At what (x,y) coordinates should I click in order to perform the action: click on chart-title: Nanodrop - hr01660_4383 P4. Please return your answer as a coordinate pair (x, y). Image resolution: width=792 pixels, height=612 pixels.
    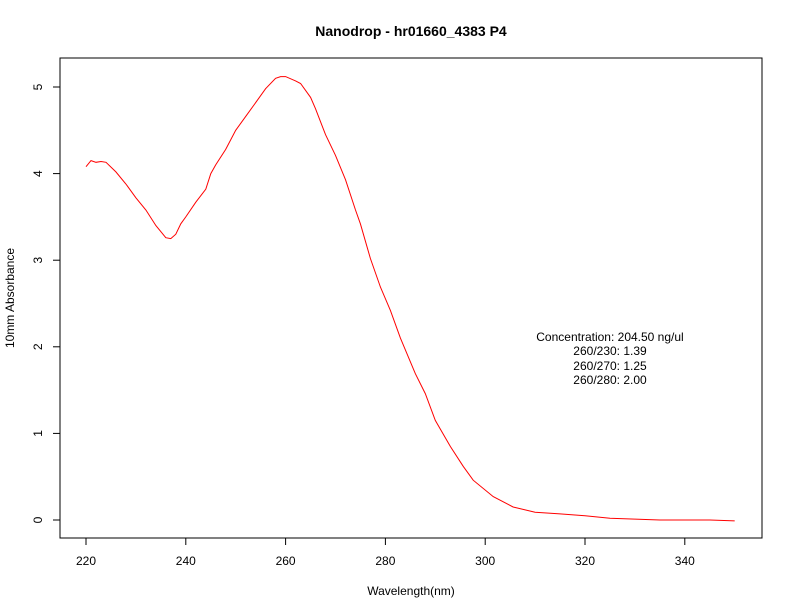
    Looking at the image, I should click on (411, 31).